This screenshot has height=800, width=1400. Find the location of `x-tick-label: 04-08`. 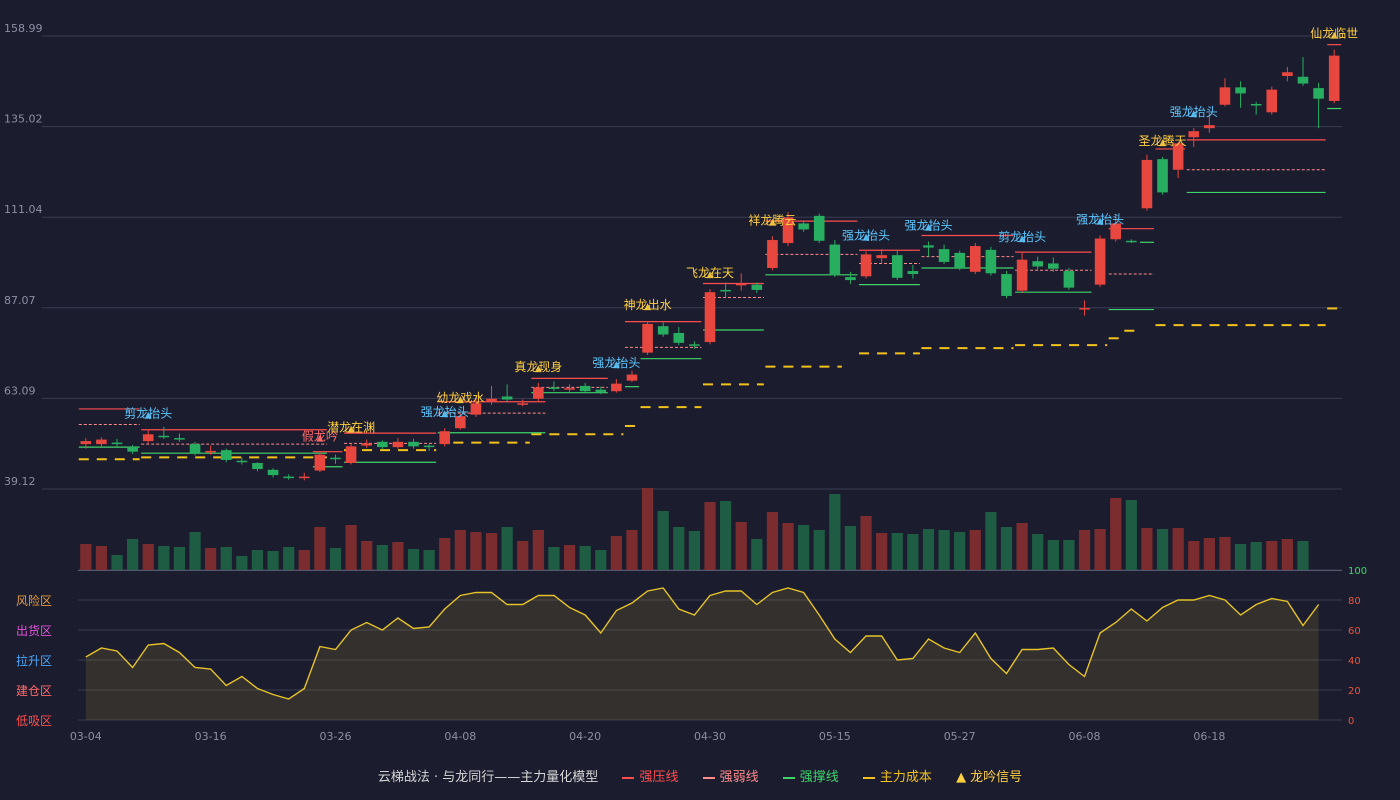

x-tick-label: 04-08 is located at coordinates (460, 736).